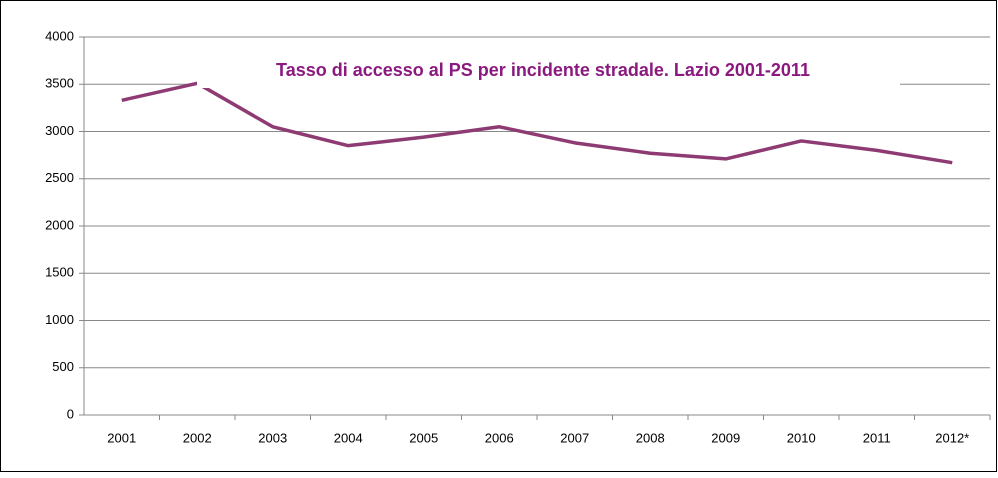  I want to click on y-tick-label: 1500, so click(59, 272).